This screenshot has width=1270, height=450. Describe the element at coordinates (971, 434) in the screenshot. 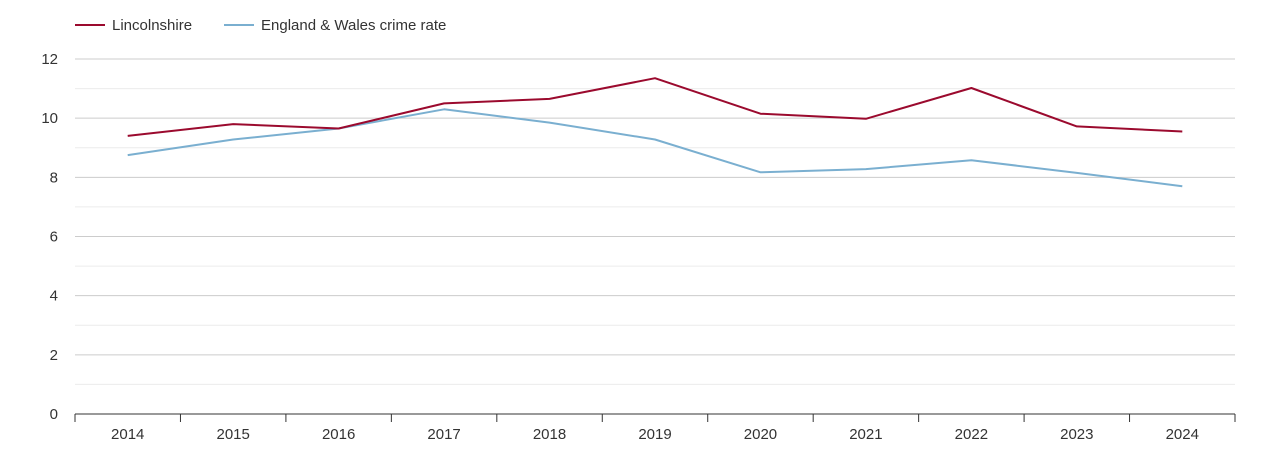

I see `x-tick-label: 2022` at that location.